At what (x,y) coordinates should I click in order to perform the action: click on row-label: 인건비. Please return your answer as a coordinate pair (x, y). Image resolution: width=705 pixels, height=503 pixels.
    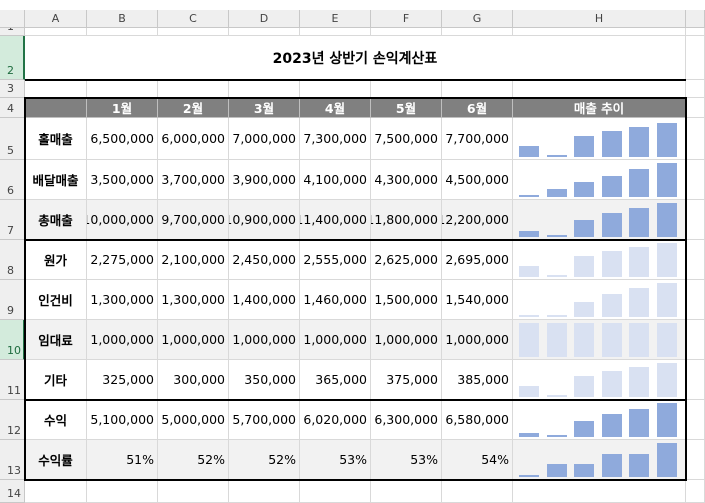
    Looking at the image, I should click on (56, 300).